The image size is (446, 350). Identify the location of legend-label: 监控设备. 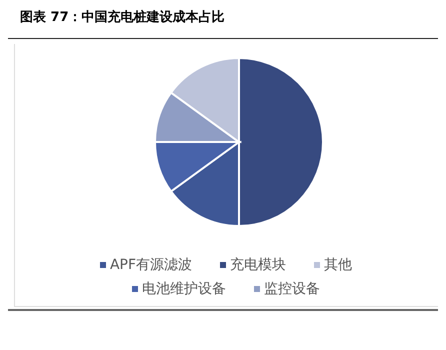
(292, 289).